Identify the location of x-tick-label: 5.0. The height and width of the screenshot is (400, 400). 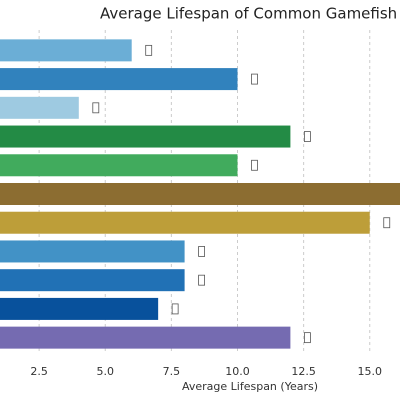
(106, 371).